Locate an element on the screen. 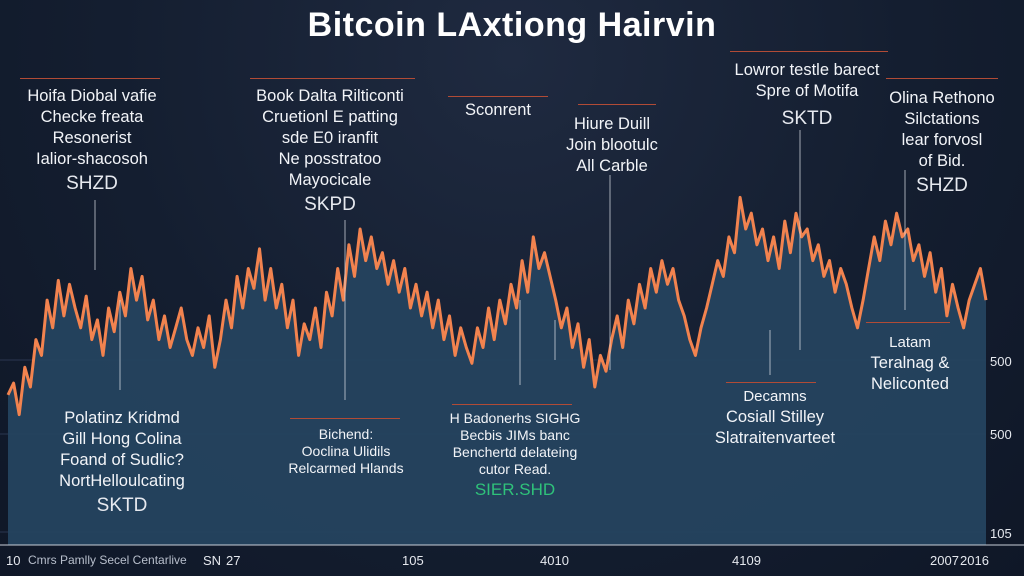 The height and width of the screenshot is (576, 1024). annotation-line: Neliconted is located at coordinates (910, 384).